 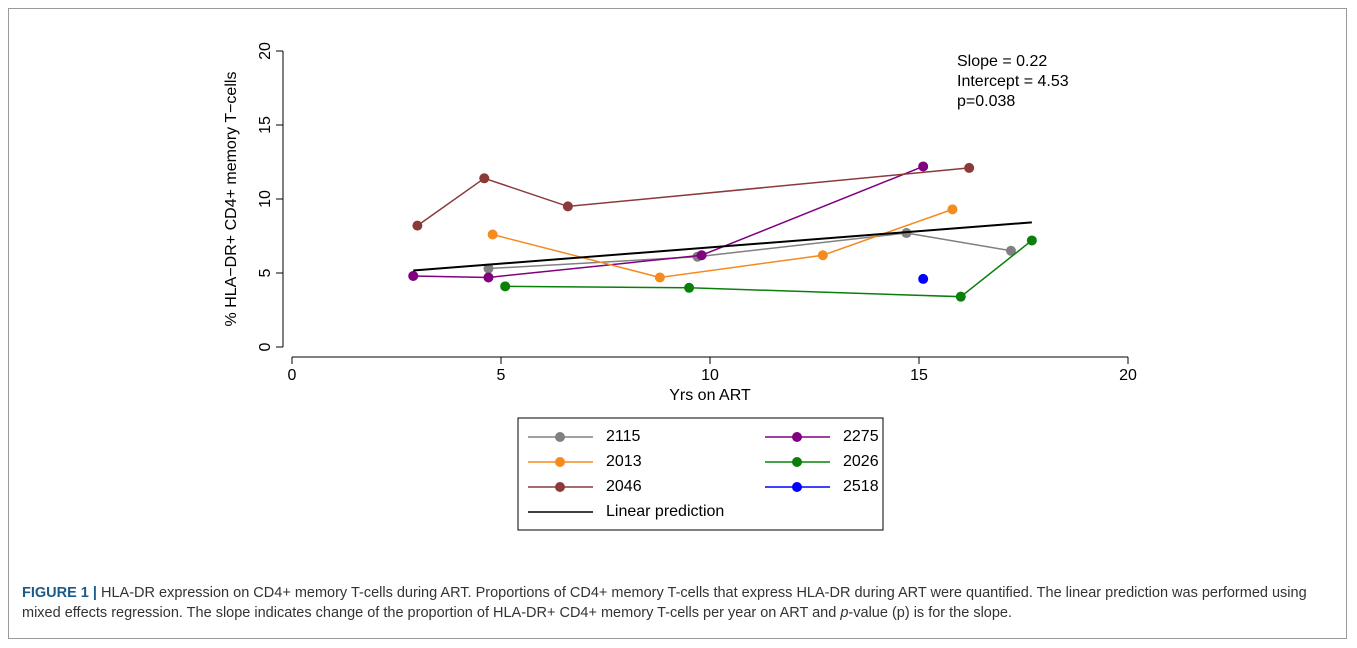 I want to click on y-tick-label: 15, so click(x=265, y=125).